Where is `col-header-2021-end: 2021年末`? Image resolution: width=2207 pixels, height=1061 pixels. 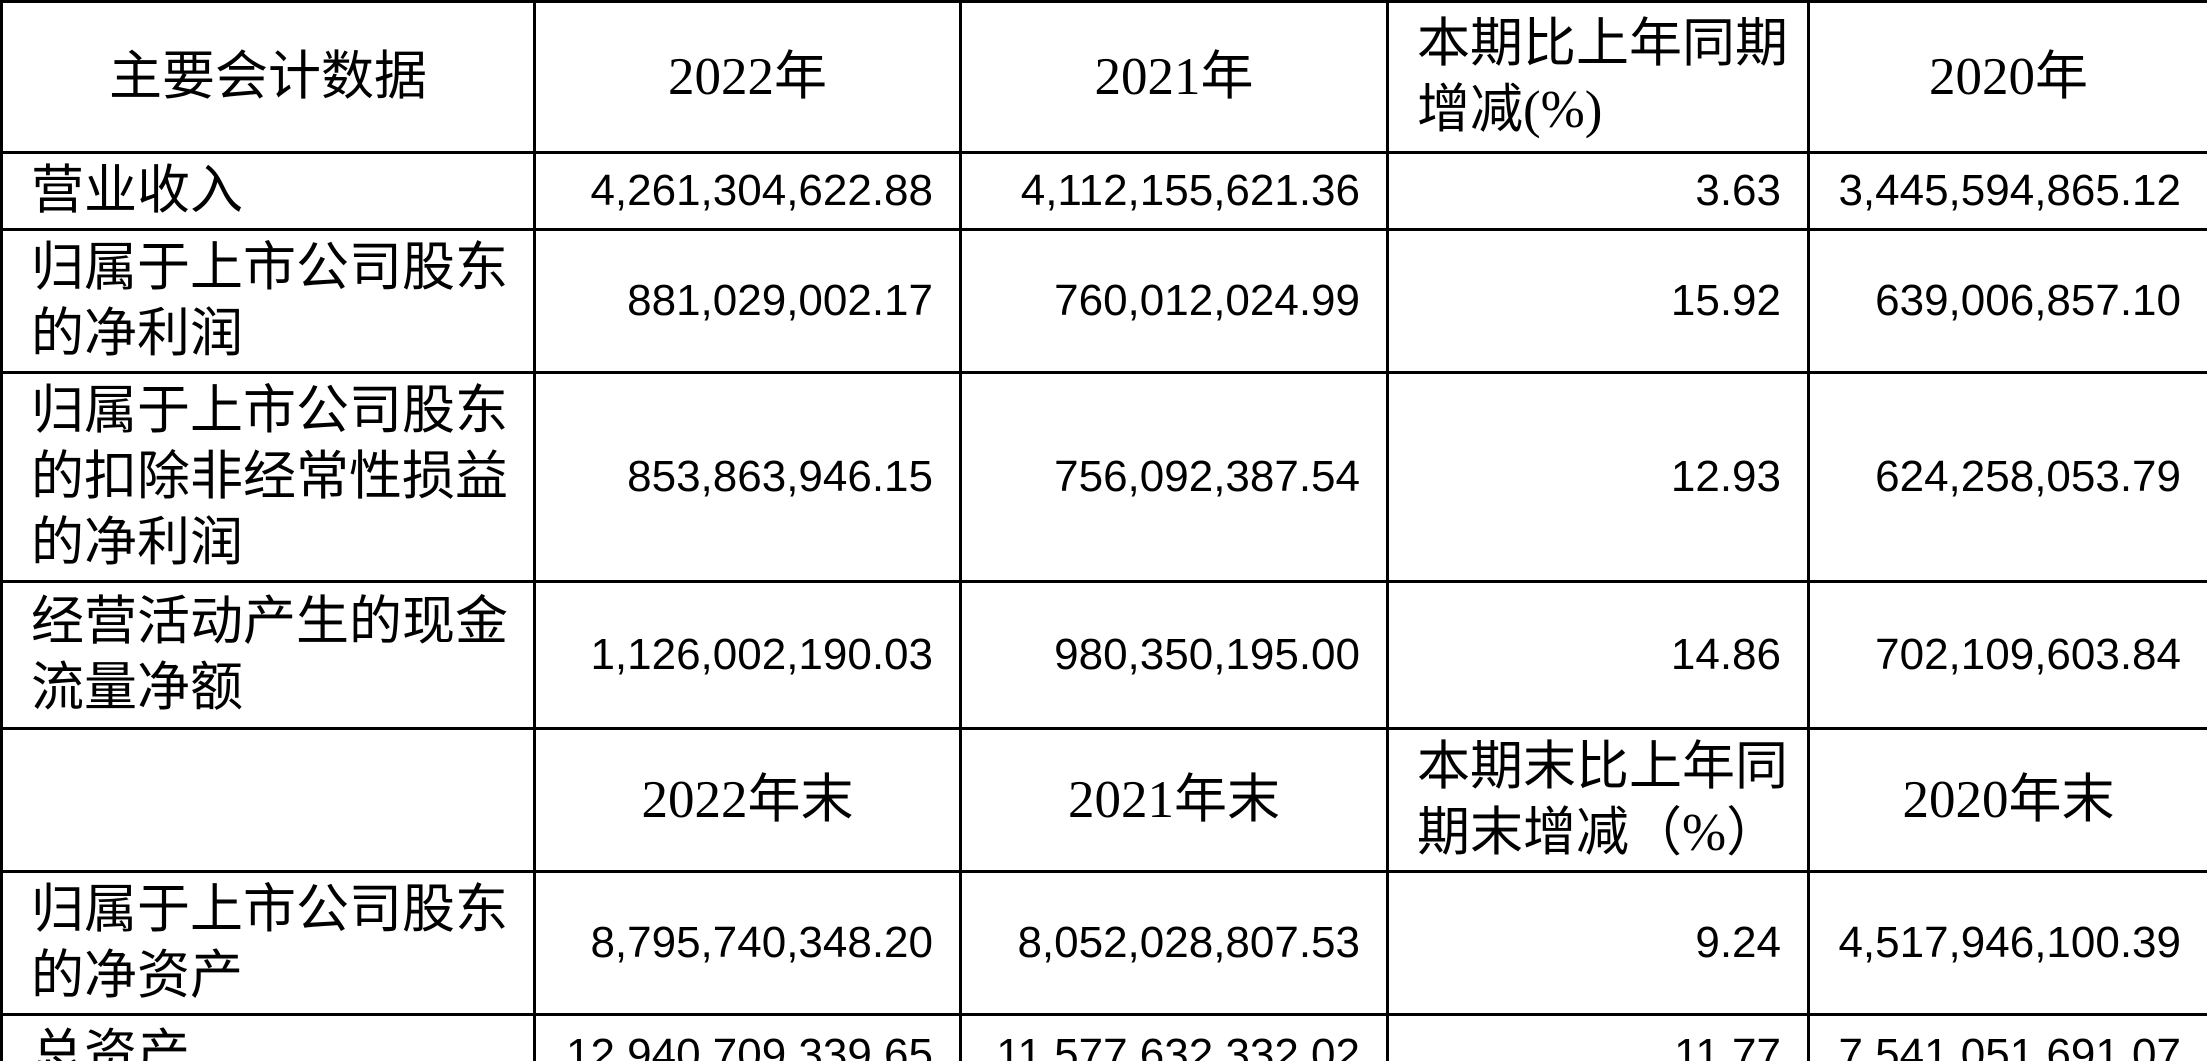
col-header-2021-end: 2021年末 is located at coordinates (1174, 800).